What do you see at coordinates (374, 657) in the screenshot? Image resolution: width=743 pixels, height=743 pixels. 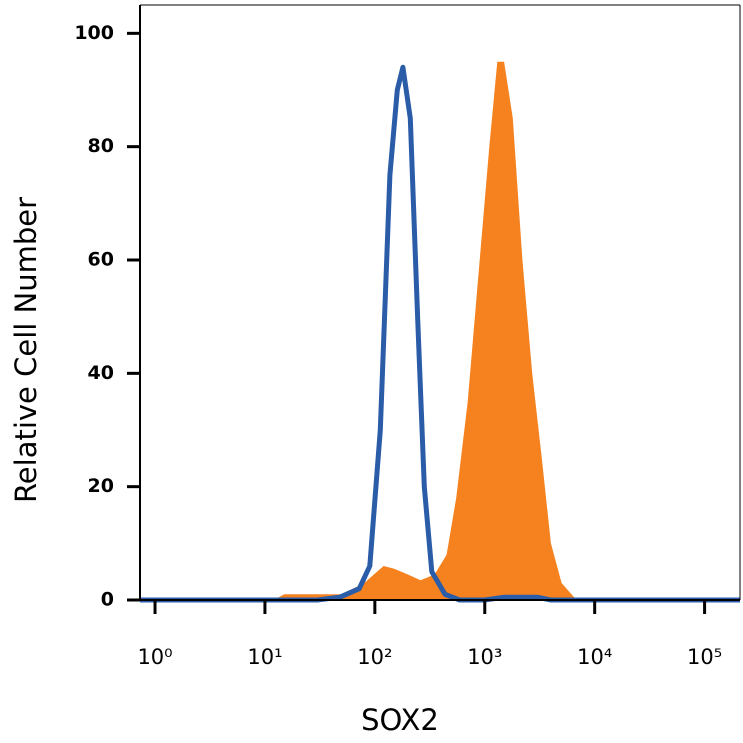 I see `x-tick-label: 10²` at bounding box center [374, 657].